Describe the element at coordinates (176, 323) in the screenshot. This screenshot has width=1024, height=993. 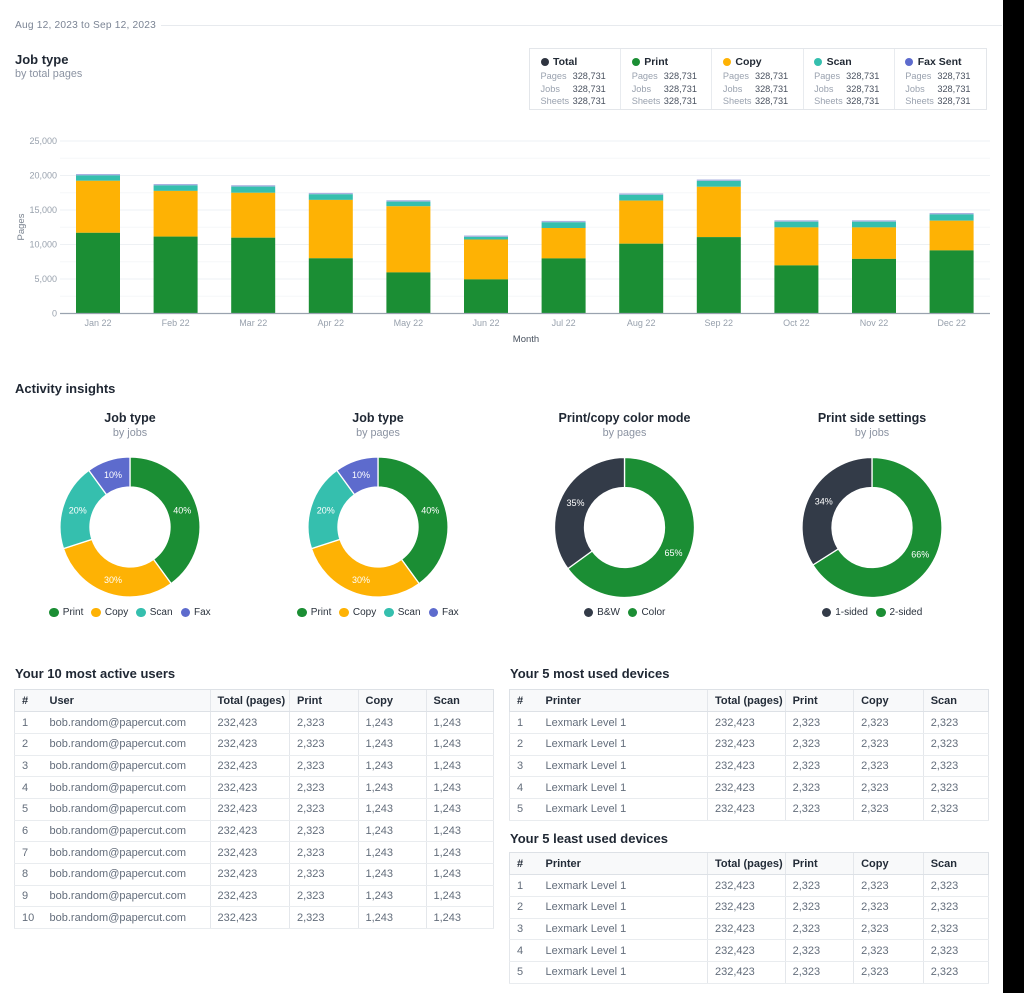
I see `svg-text: Feb 22` at that location.